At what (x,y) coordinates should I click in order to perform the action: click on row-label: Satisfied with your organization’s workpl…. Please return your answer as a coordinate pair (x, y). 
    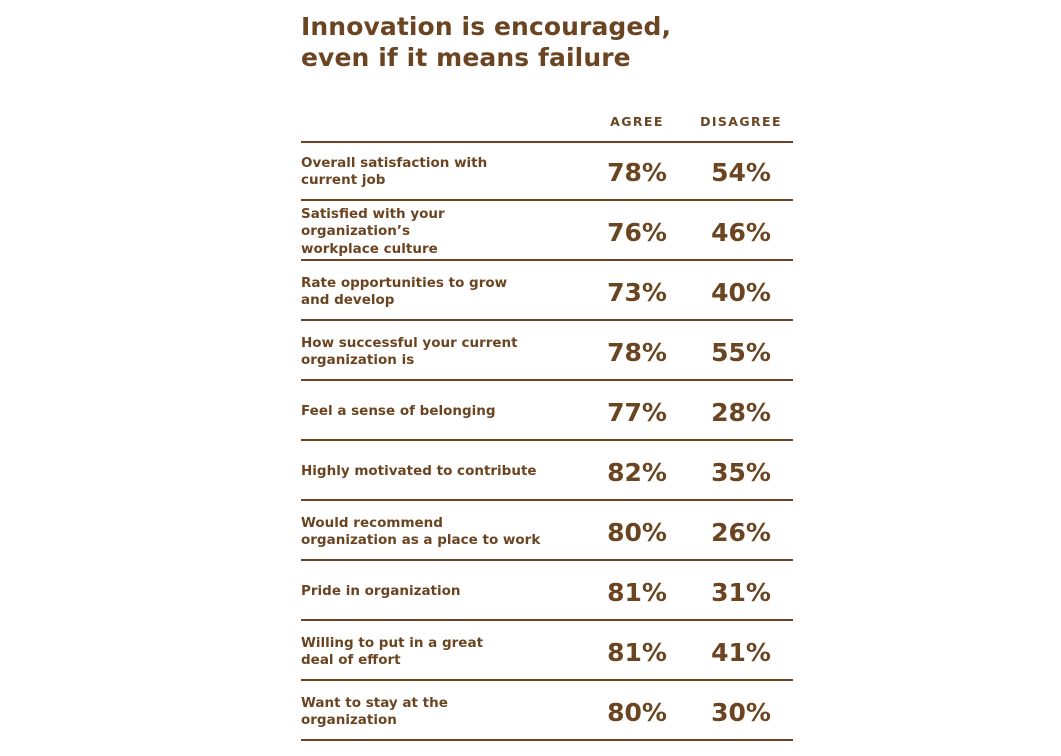
    Looking at the image, I should click on (426, 232).